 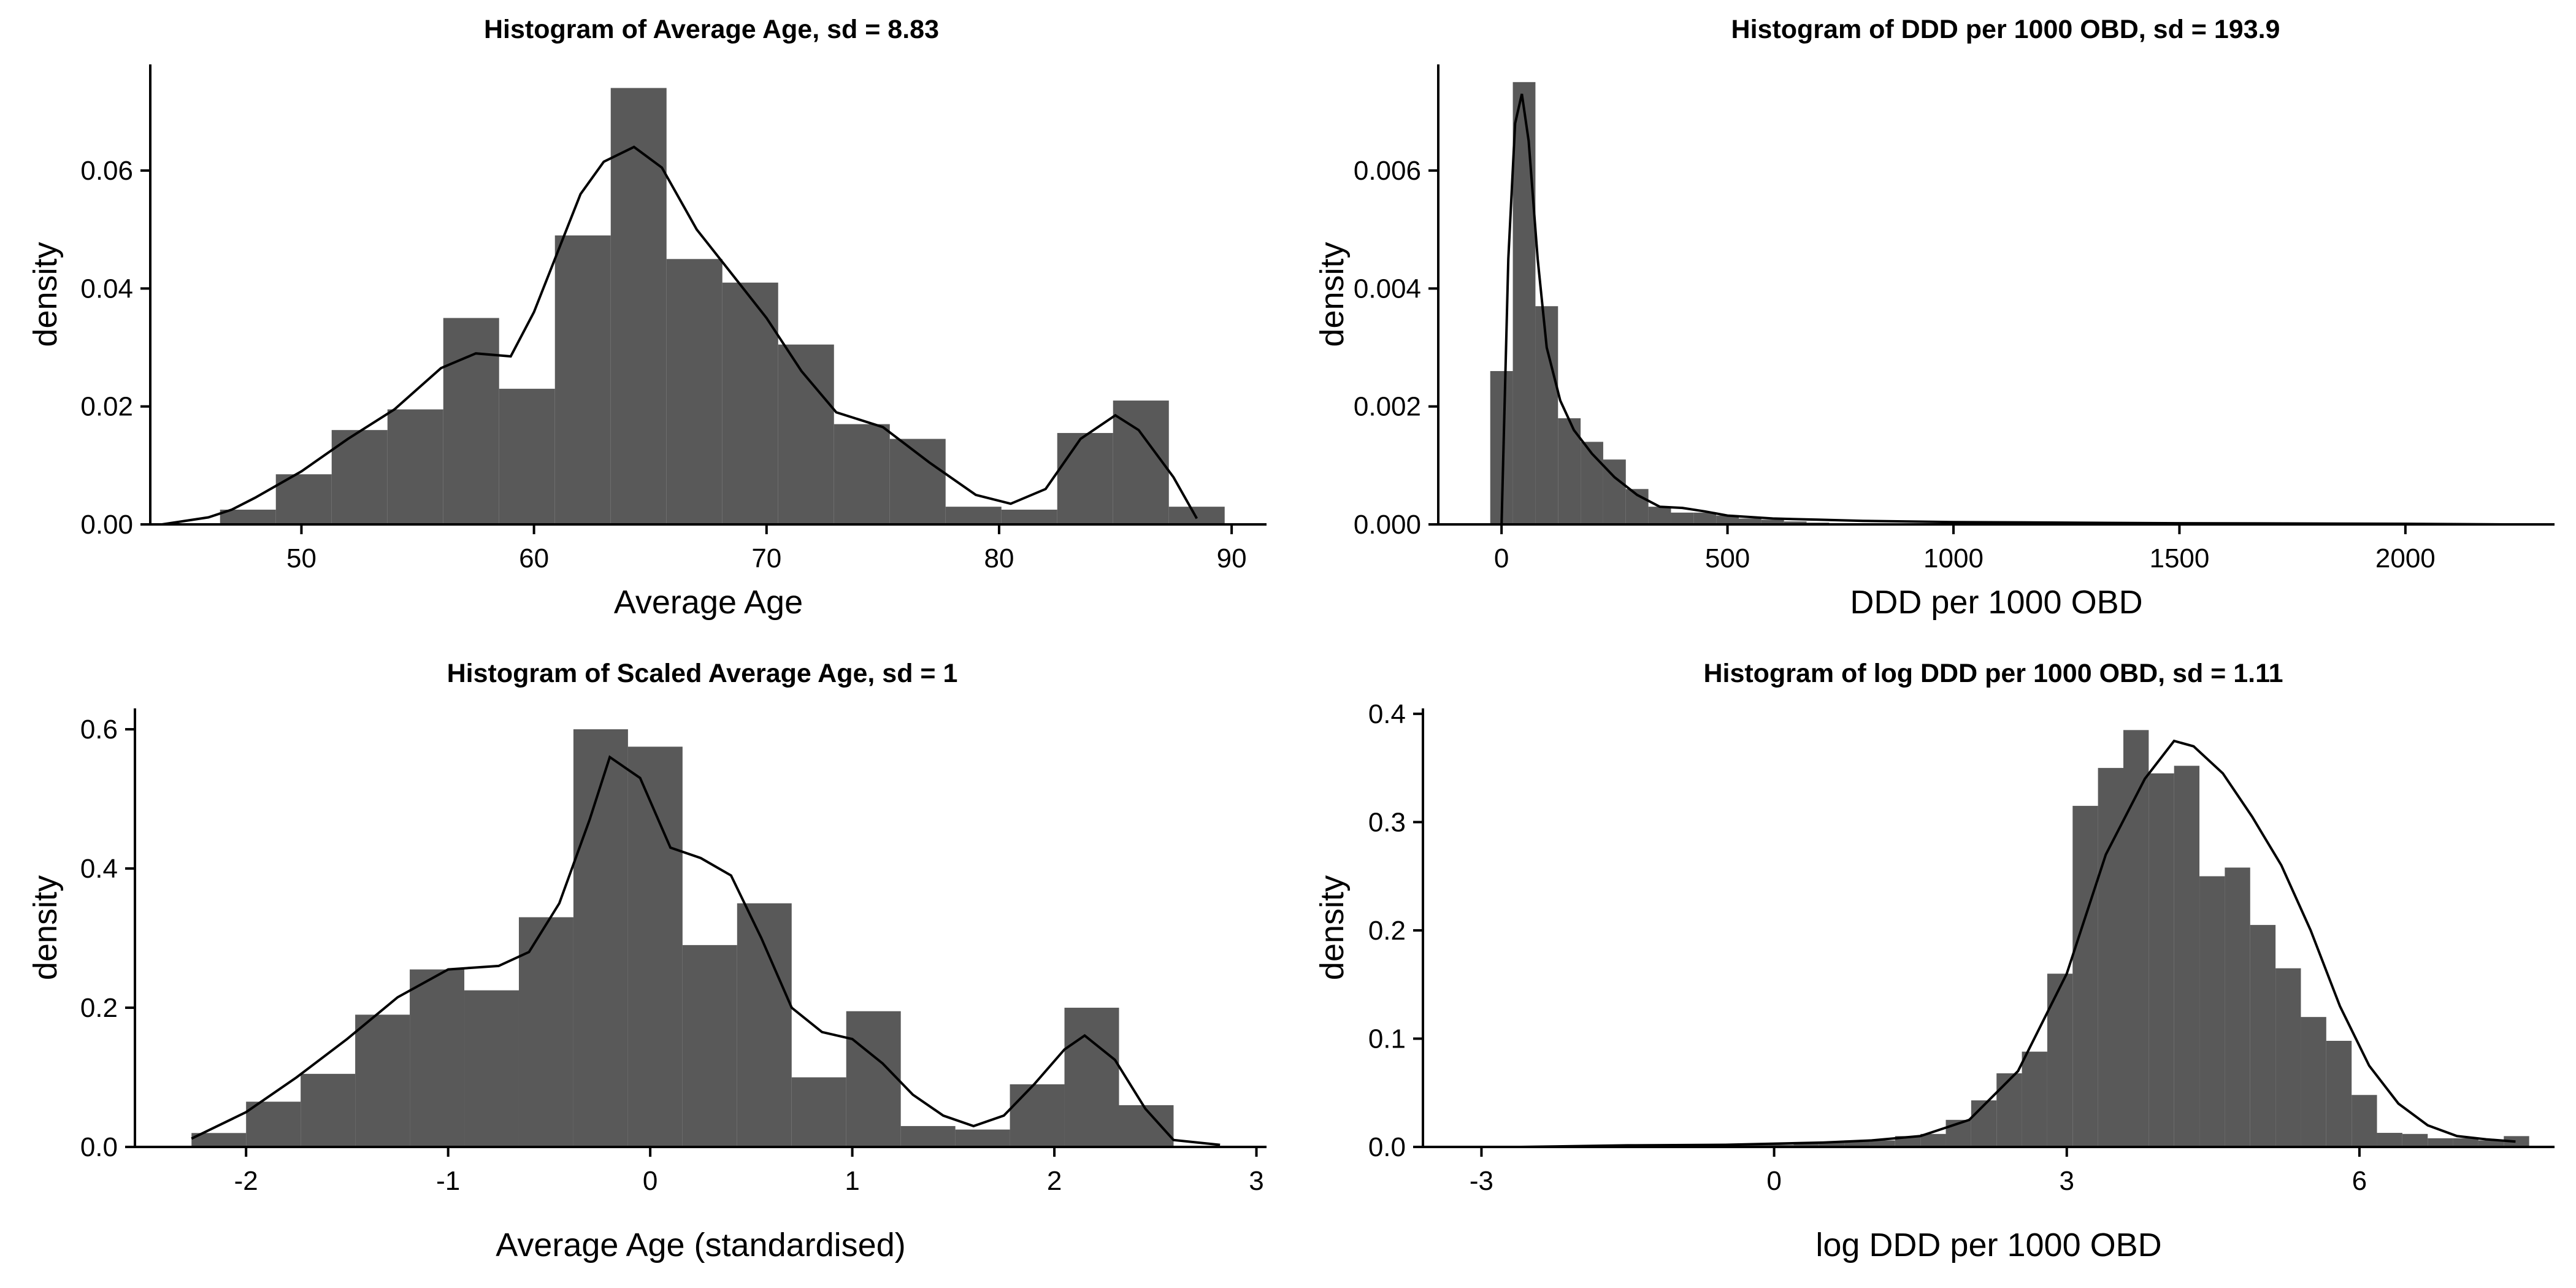 What do you see at coordinates (99, 1147) in the screenshot?
I see `y-tick-label: 0.0` at bounding box center [99, 1147].